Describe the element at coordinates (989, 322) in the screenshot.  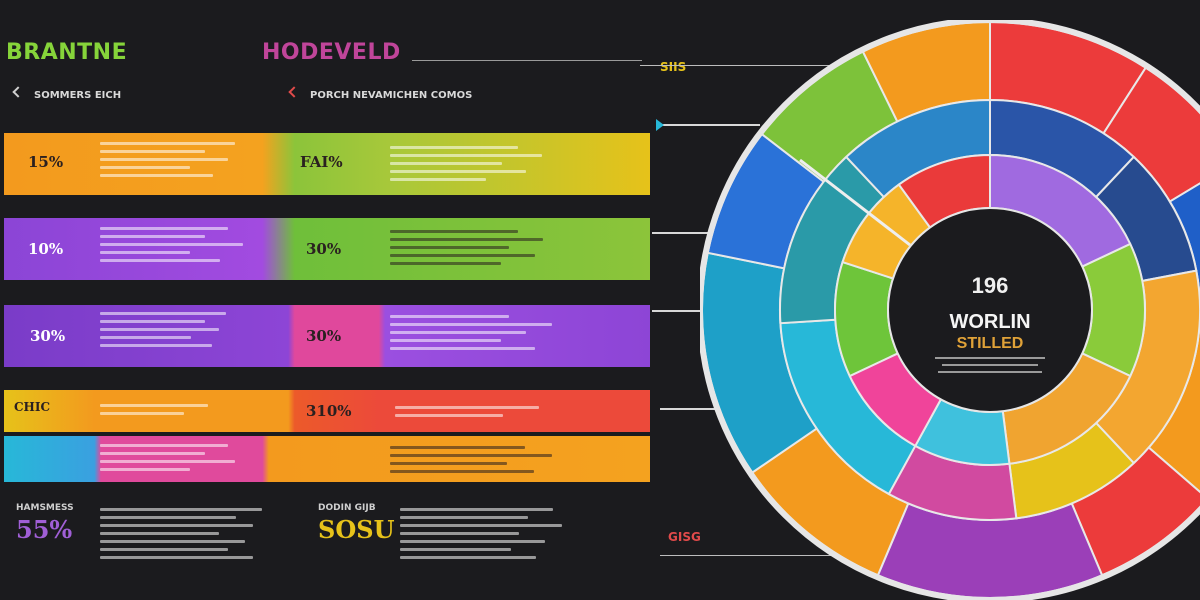
I see `center-title: WORLIN` at that location.